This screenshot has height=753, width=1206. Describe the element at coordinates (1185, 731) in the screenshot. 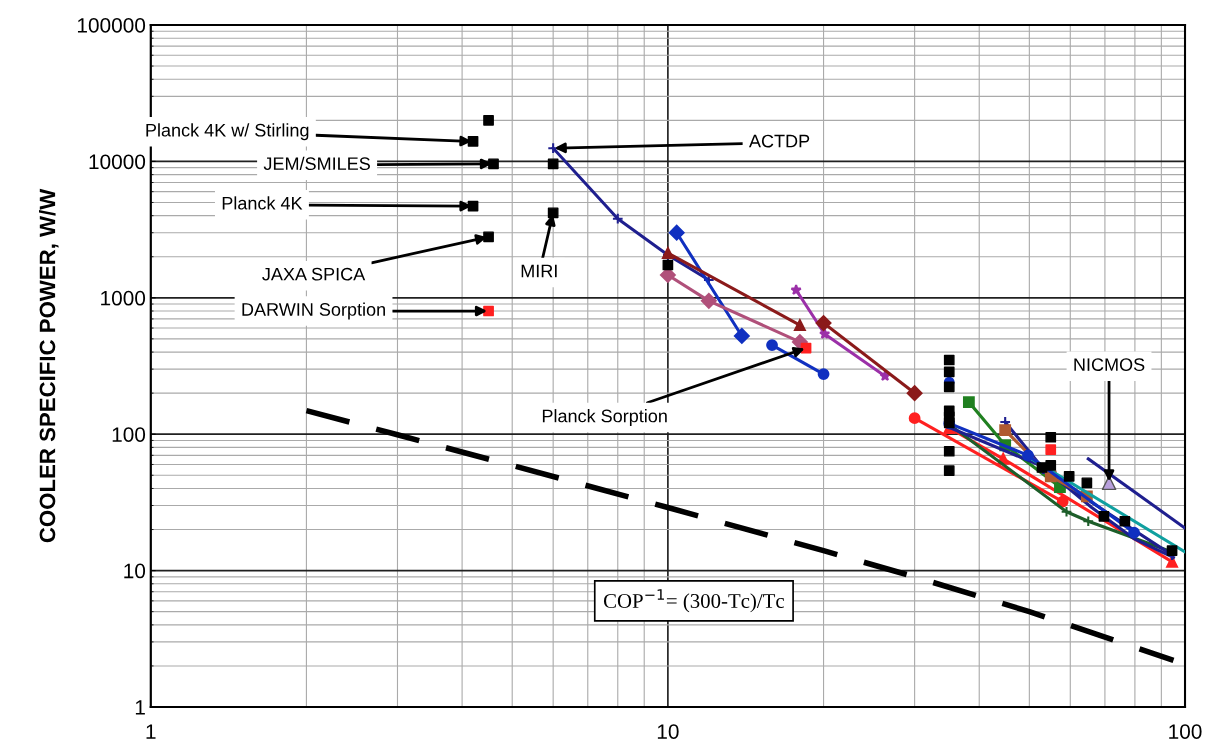

I see `x-tick-label: 100` at that location.